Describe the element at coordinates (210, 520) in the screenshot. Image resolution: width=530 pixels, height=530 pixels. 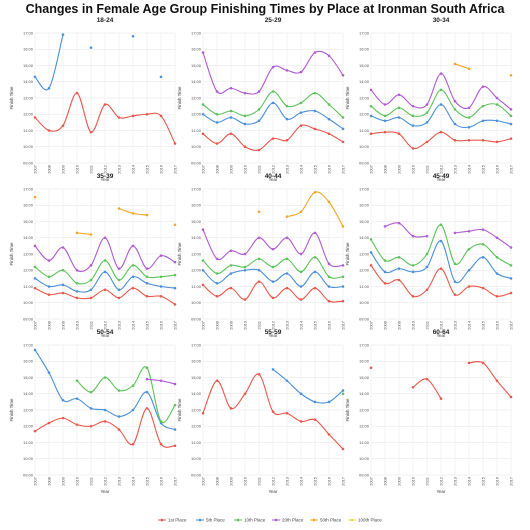
I see `legend-item: 5th Place` at that location.